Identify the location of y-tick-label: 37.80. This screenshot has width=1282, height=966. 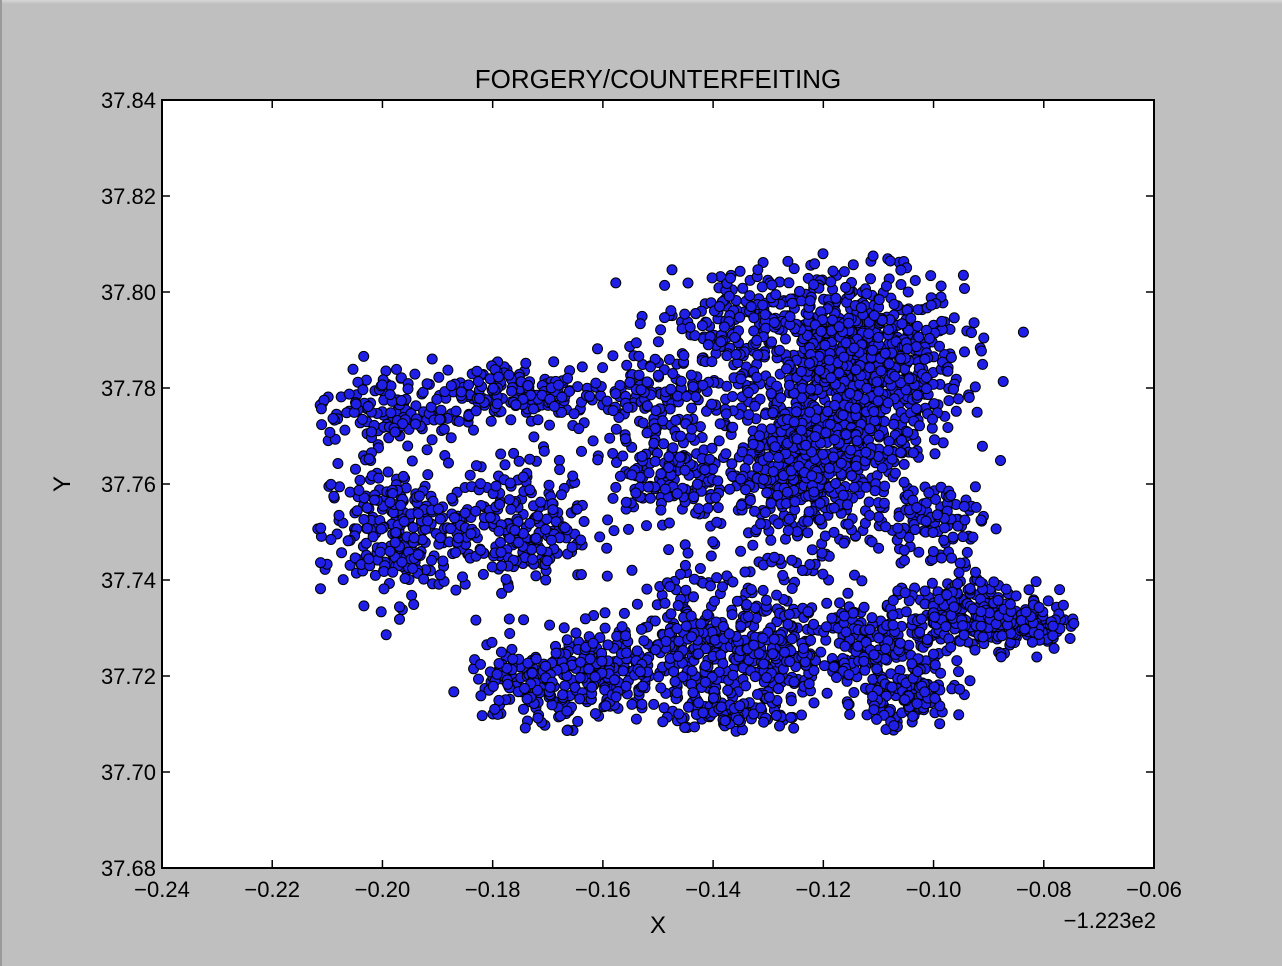
(128, 292).